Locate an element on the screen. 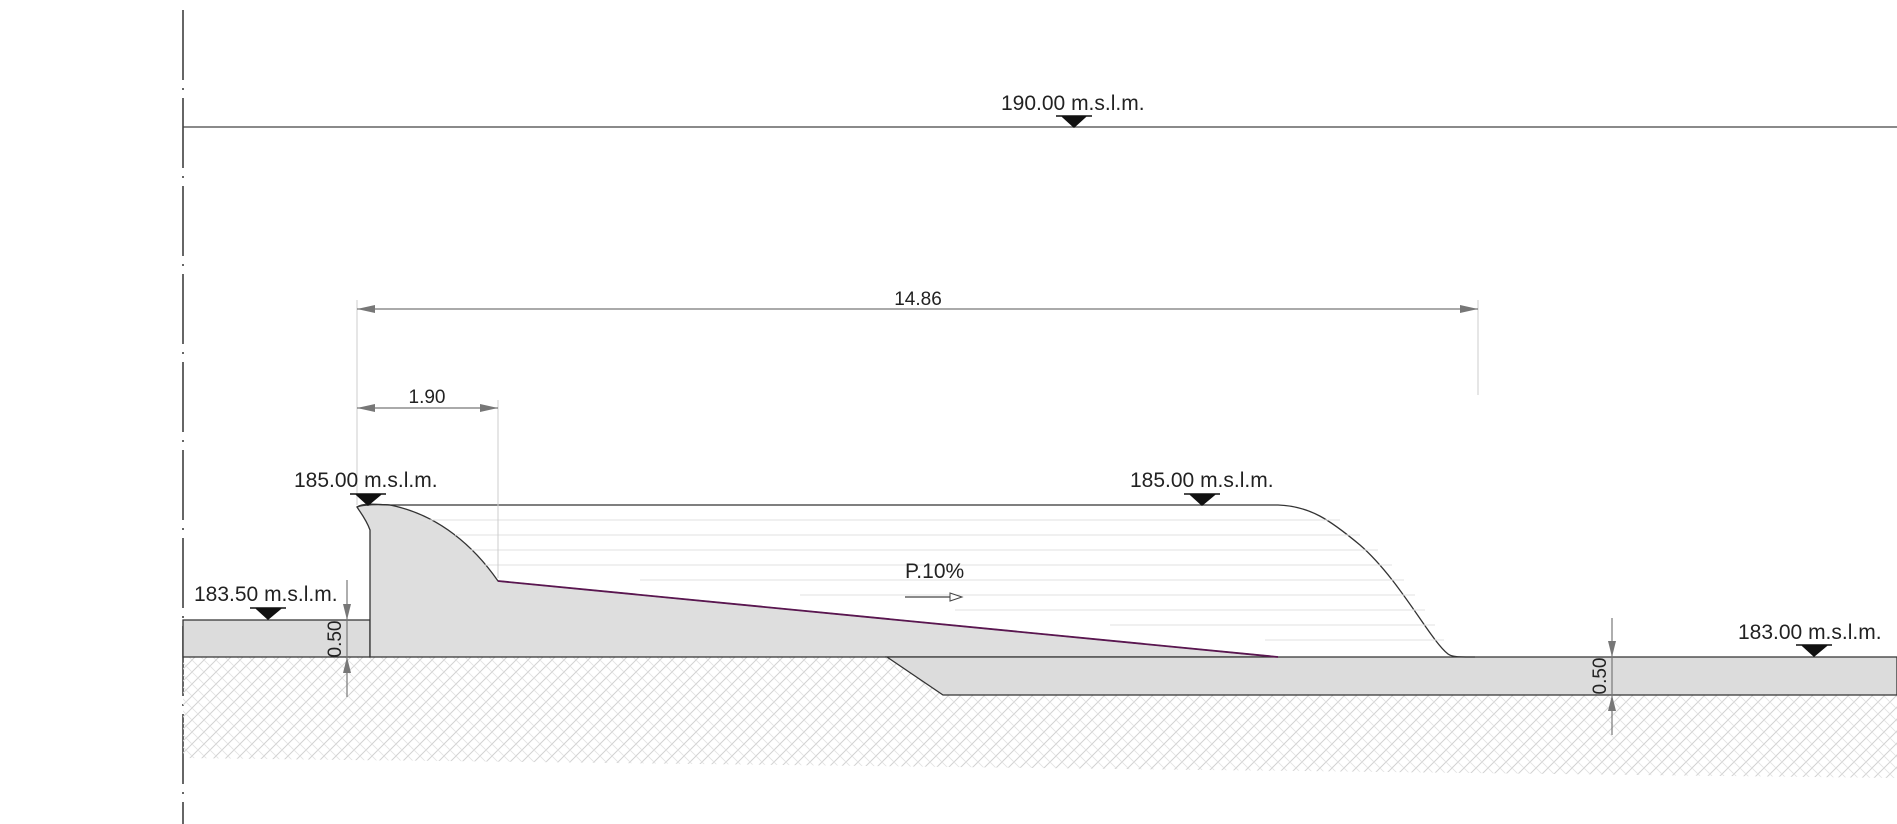 The image size is (1897, 824). downstream-marker-icon is located at coordinates (1814, 650).